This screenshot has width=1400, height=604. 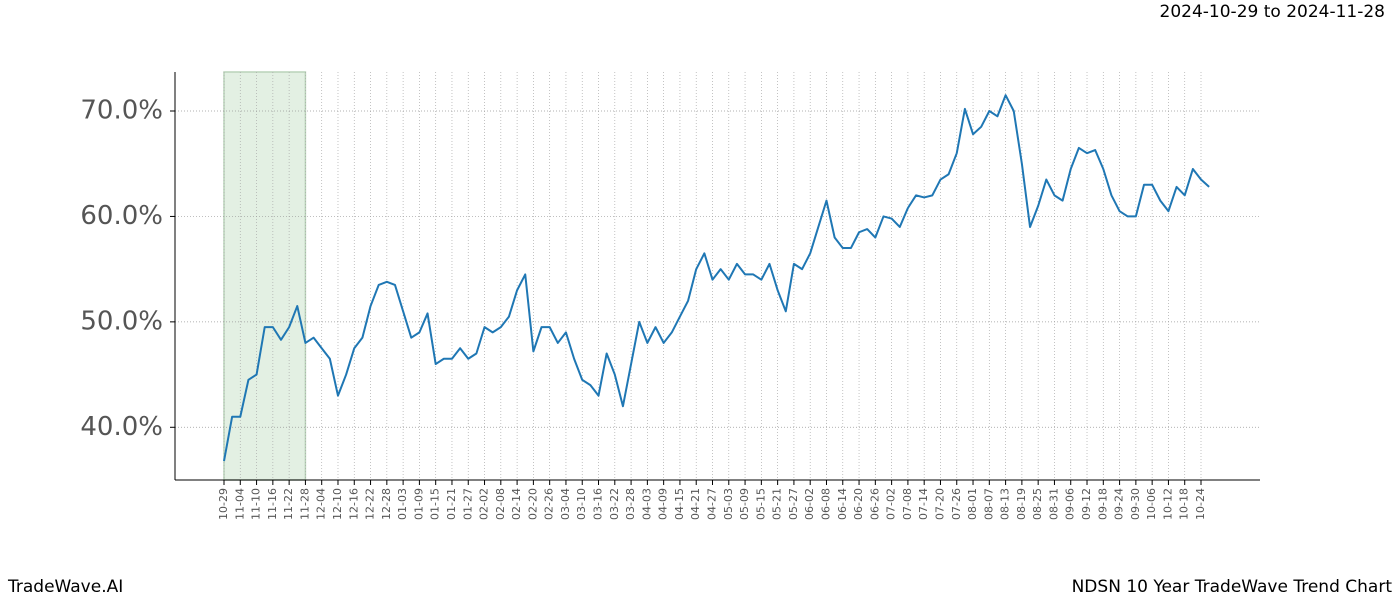 What do you see at coordinates (793, 504) in the screenshot?
I see `x-tick-label: 05-27` at bounding box center [793, 504].